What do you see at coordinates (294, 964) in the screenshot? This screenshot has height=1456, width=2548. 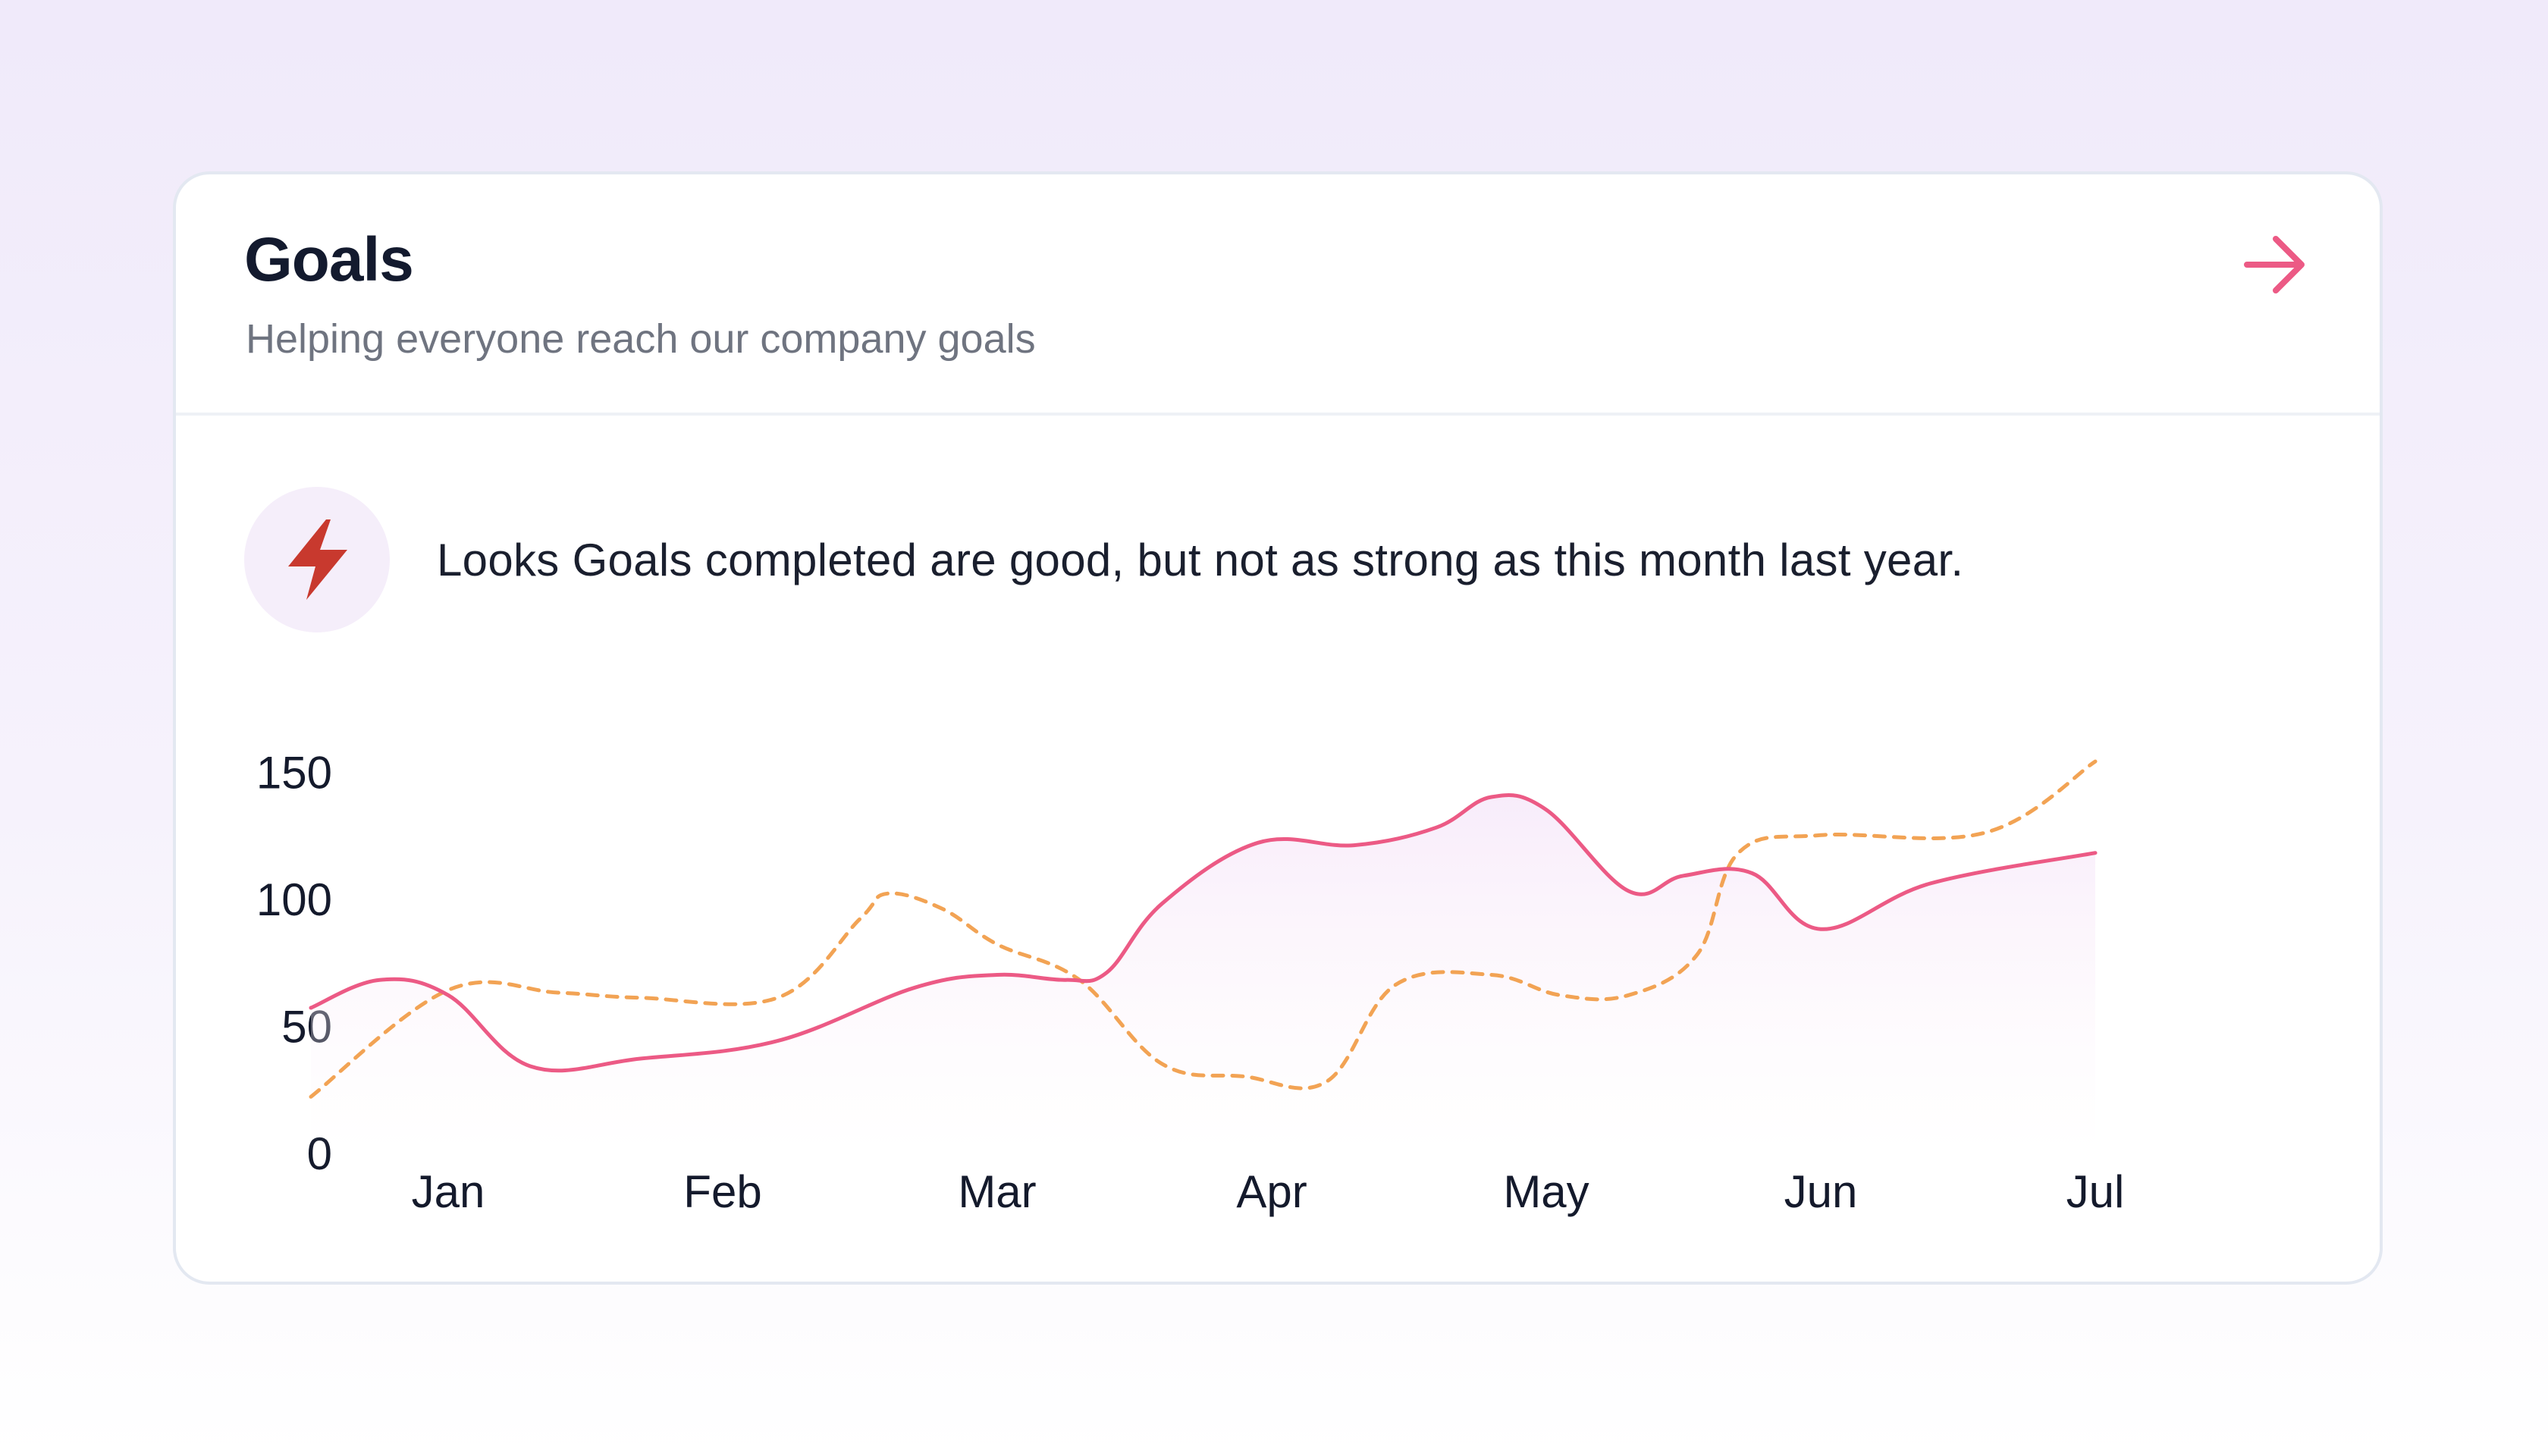 I see `y-axis: 0 50 100 150` at bounding box center [294, 964].